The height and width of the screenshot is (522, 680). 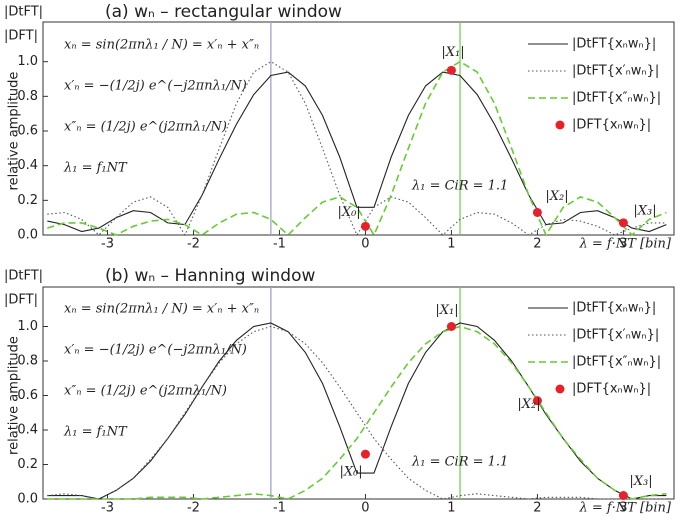 I want to click on chart-title: (b) wₙ – Hanning window, so click(x=210, y=276).